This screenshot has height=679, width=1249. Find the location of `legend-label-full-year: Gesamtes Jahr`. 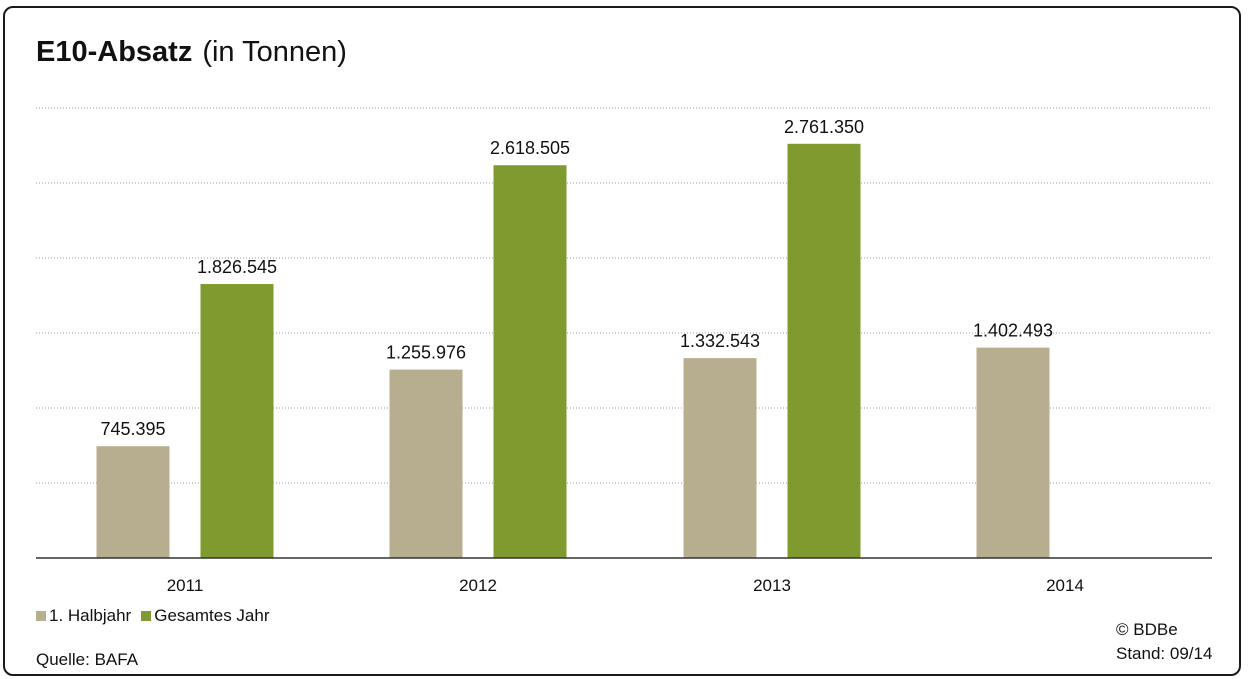

legend-label-full-year: Gesamtes Jahr is located at coordinates (212, 615).